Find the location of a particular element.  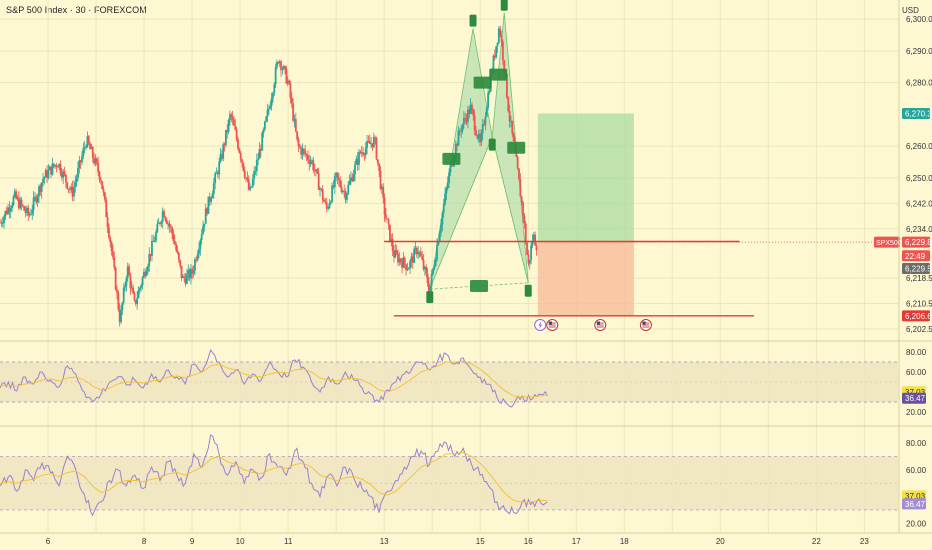

rsi-axis-label: 20.00 is located at coordinates (916, 412).